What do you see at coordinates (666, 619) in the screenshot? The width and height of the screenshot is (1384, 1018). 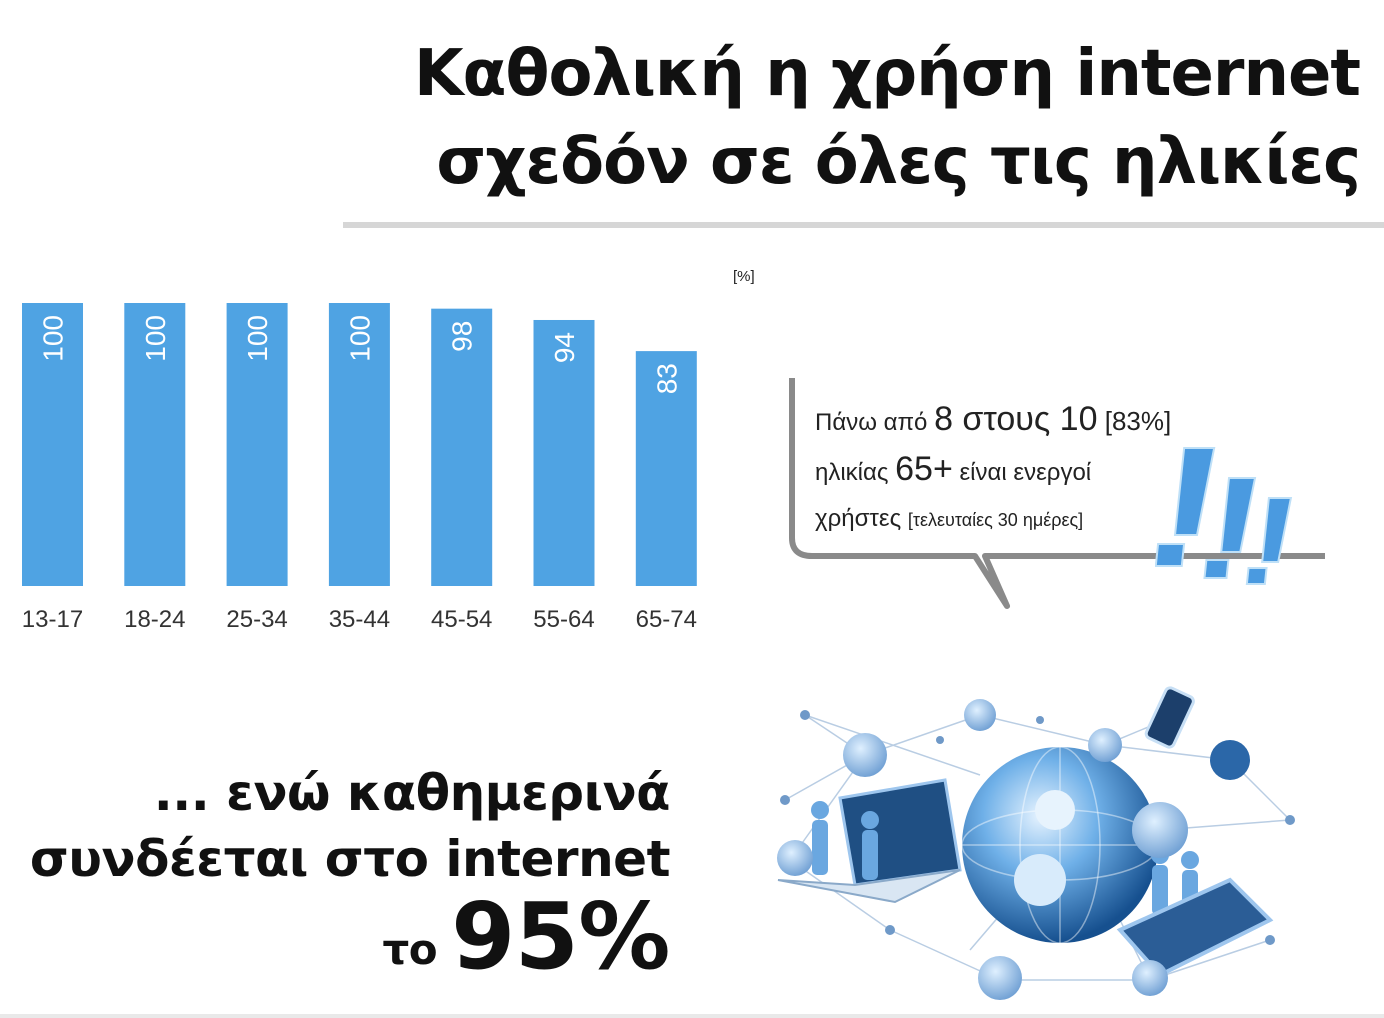 I see `x-tick-label: 65-74` at bounding box center [666, 619].